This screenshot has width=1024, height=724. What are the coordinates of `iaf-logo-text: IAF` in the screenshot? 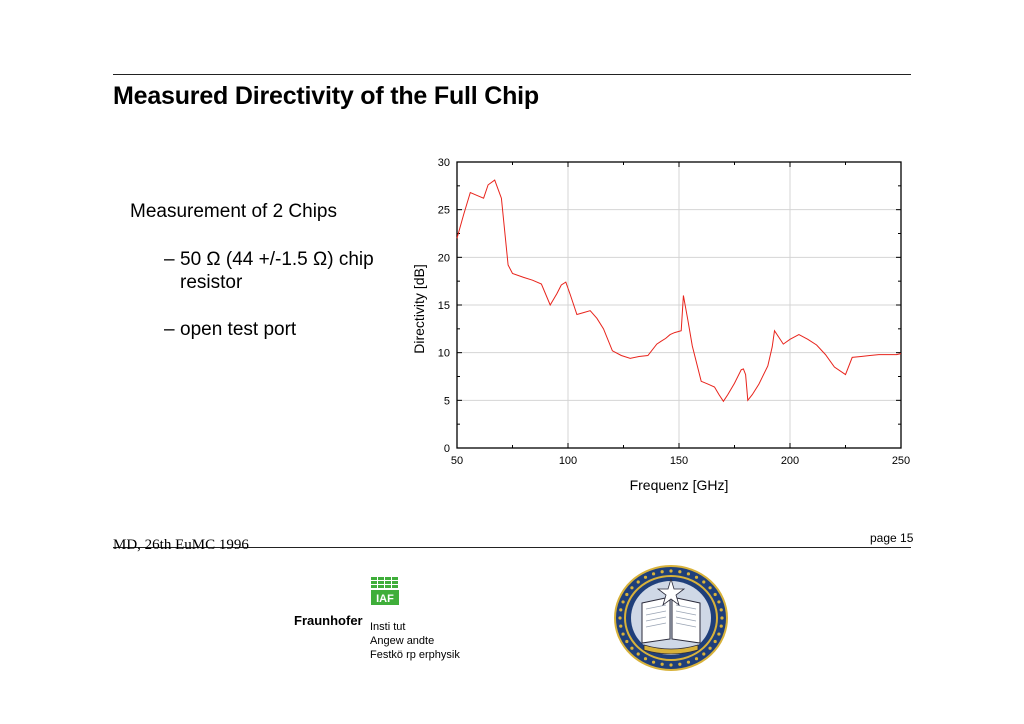 It's located at (385, 599).